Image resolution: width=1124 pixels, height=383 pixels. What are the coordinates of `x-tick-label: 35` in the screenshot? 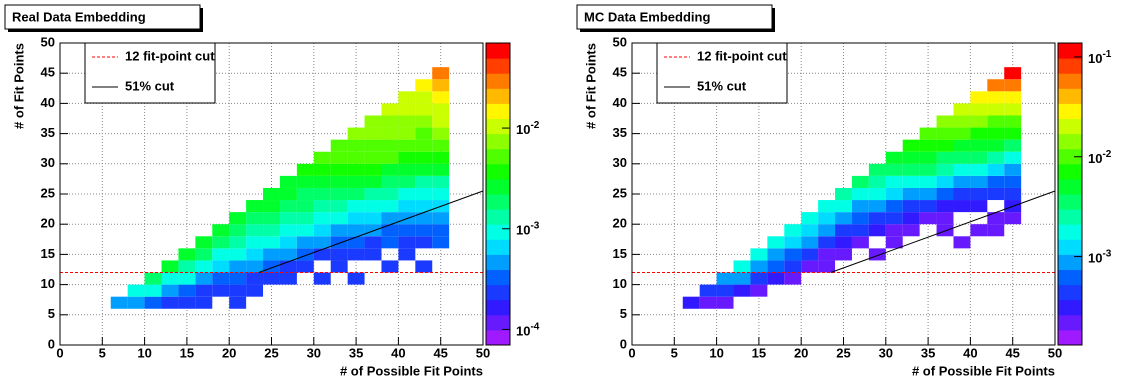 It's located at (356, 352).